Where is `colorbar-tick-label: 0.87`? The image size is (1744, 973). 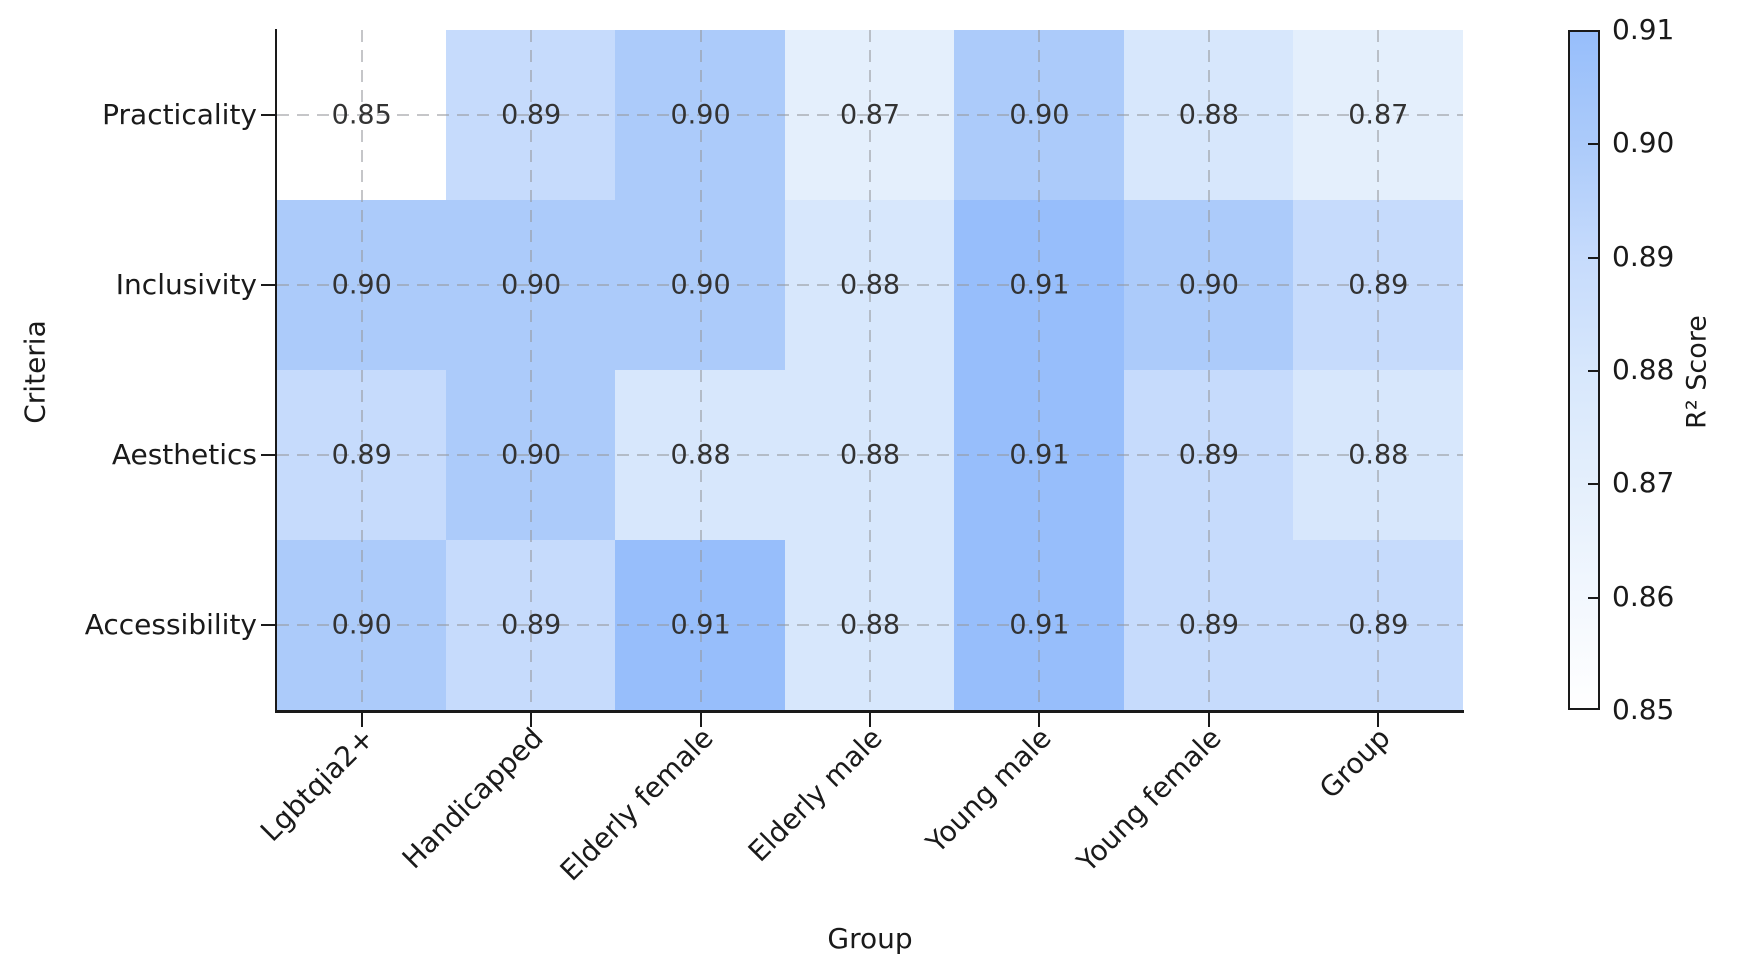 colorbar-tick-label: 0.87 is located at coordinates (1643, 483).